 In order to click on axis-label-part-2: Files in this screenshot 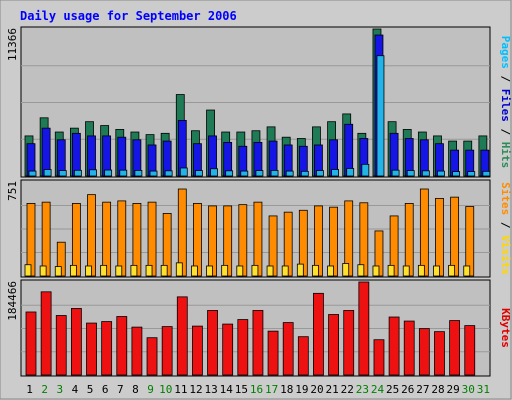, I will do `click(505, 105)`.